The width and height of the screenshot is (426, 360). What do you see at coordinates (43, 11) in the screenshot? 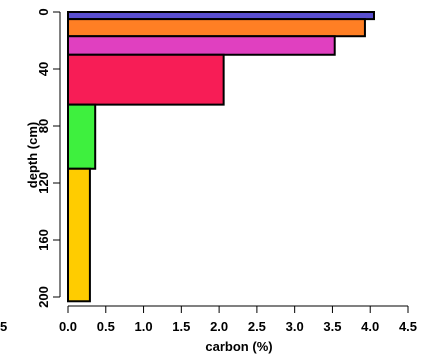
I see `y-tick-label-0: 0` at bounding box center [43, 11].